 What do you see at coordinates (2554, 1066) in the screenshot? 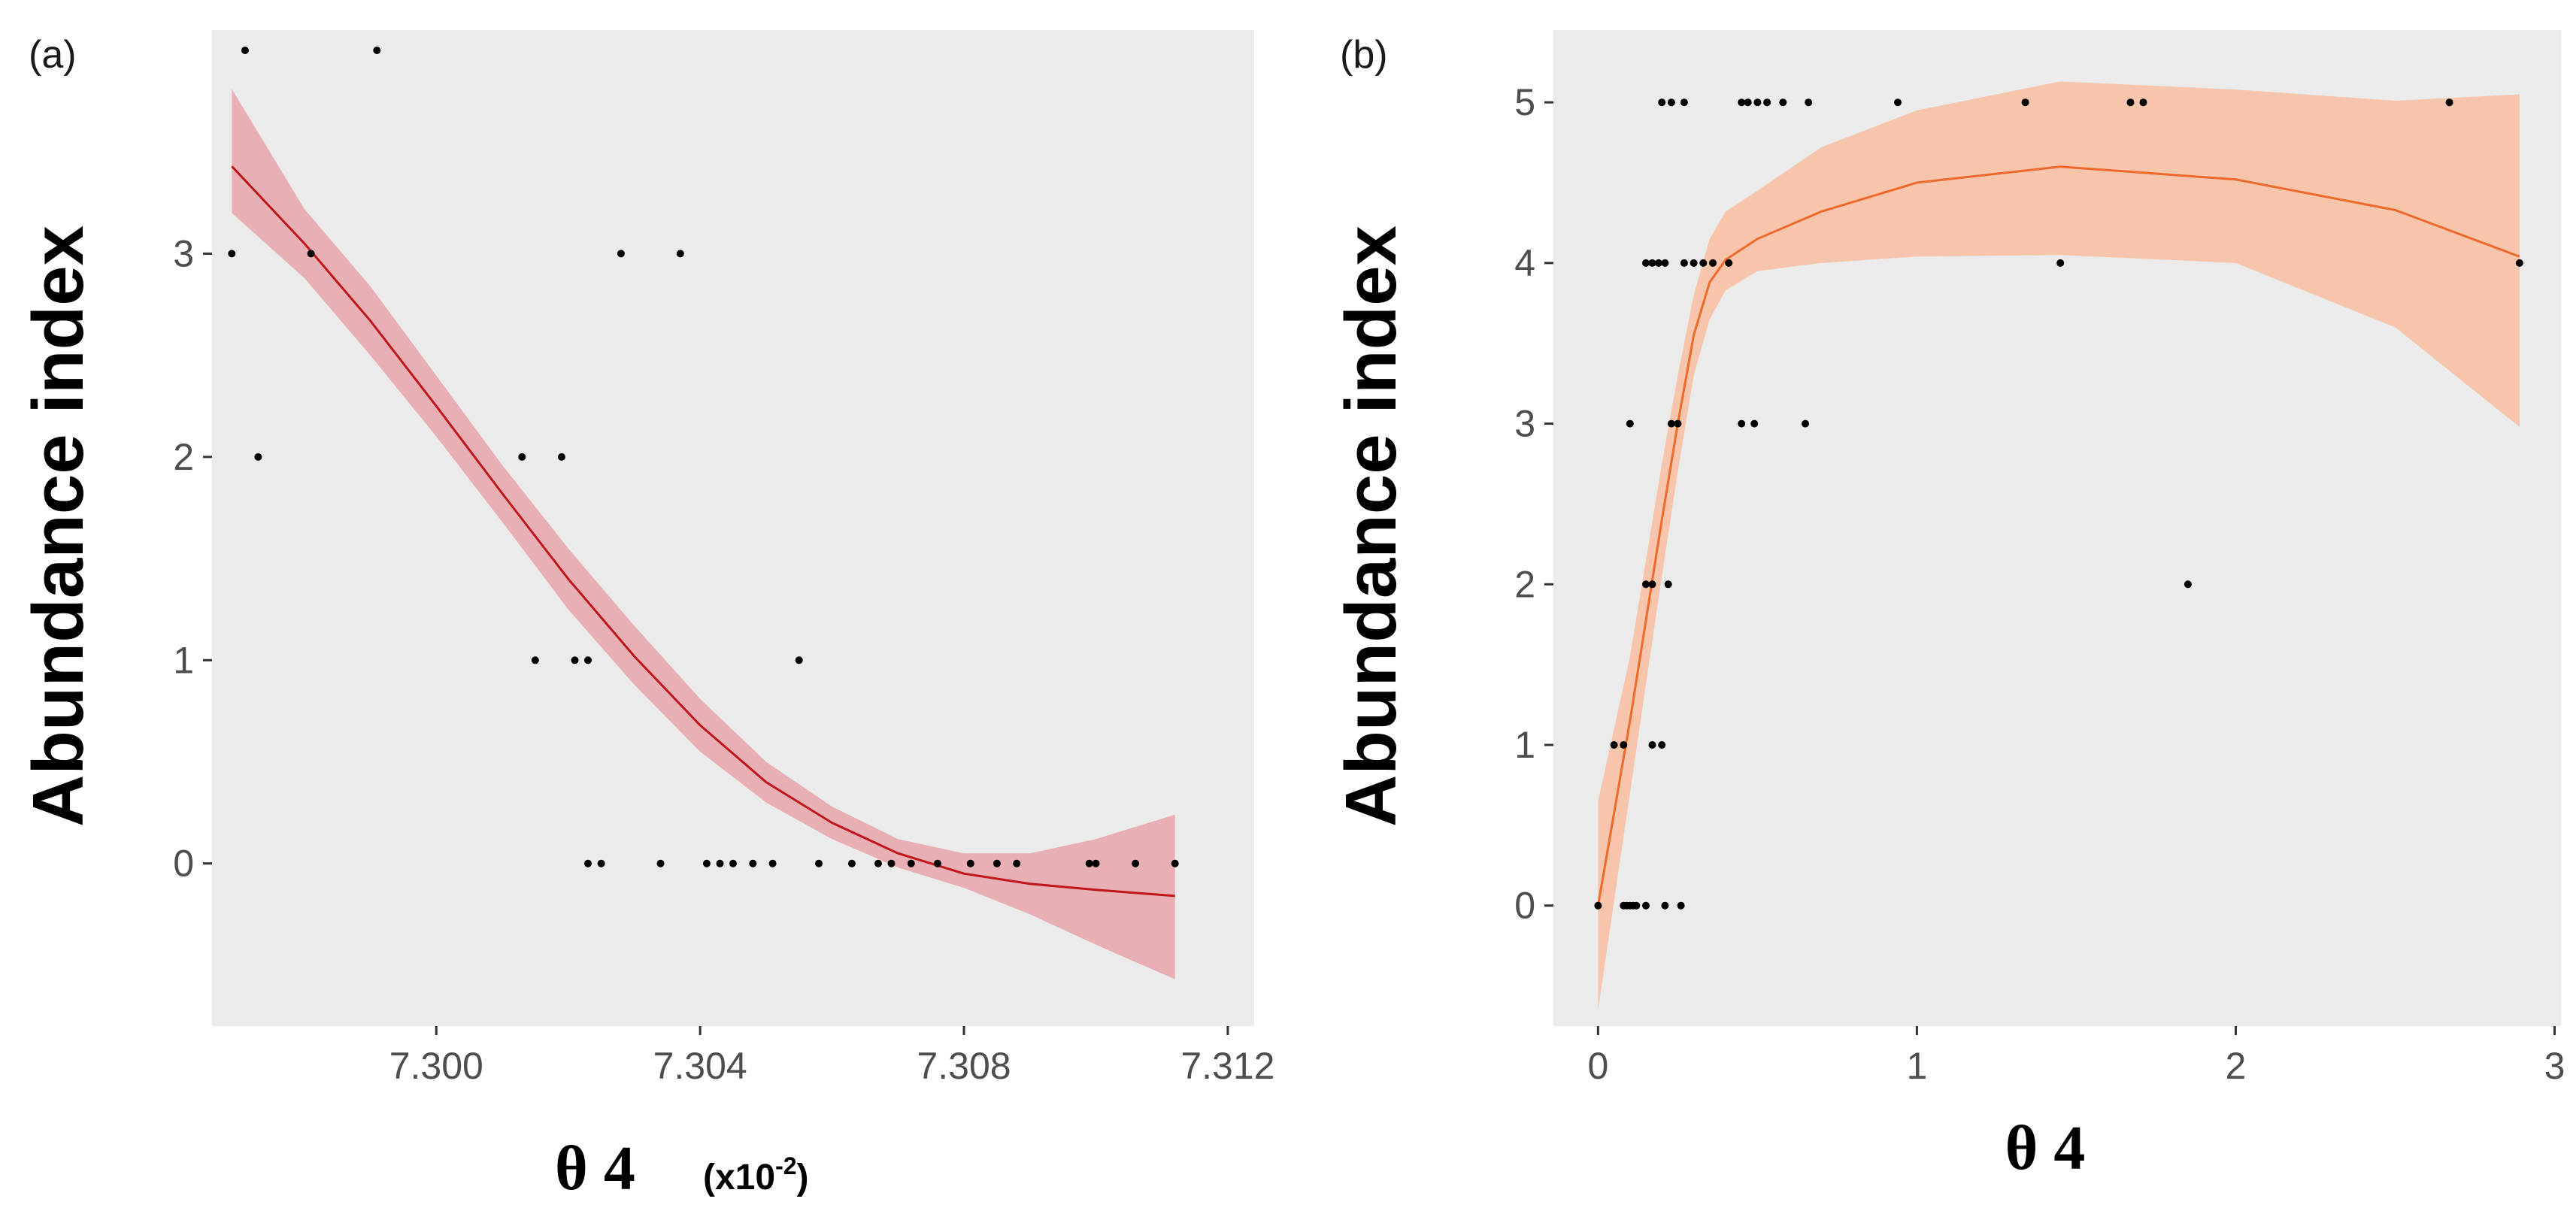
I see `b-x-tick-label: 3` at bounding box center [2554, 1066].